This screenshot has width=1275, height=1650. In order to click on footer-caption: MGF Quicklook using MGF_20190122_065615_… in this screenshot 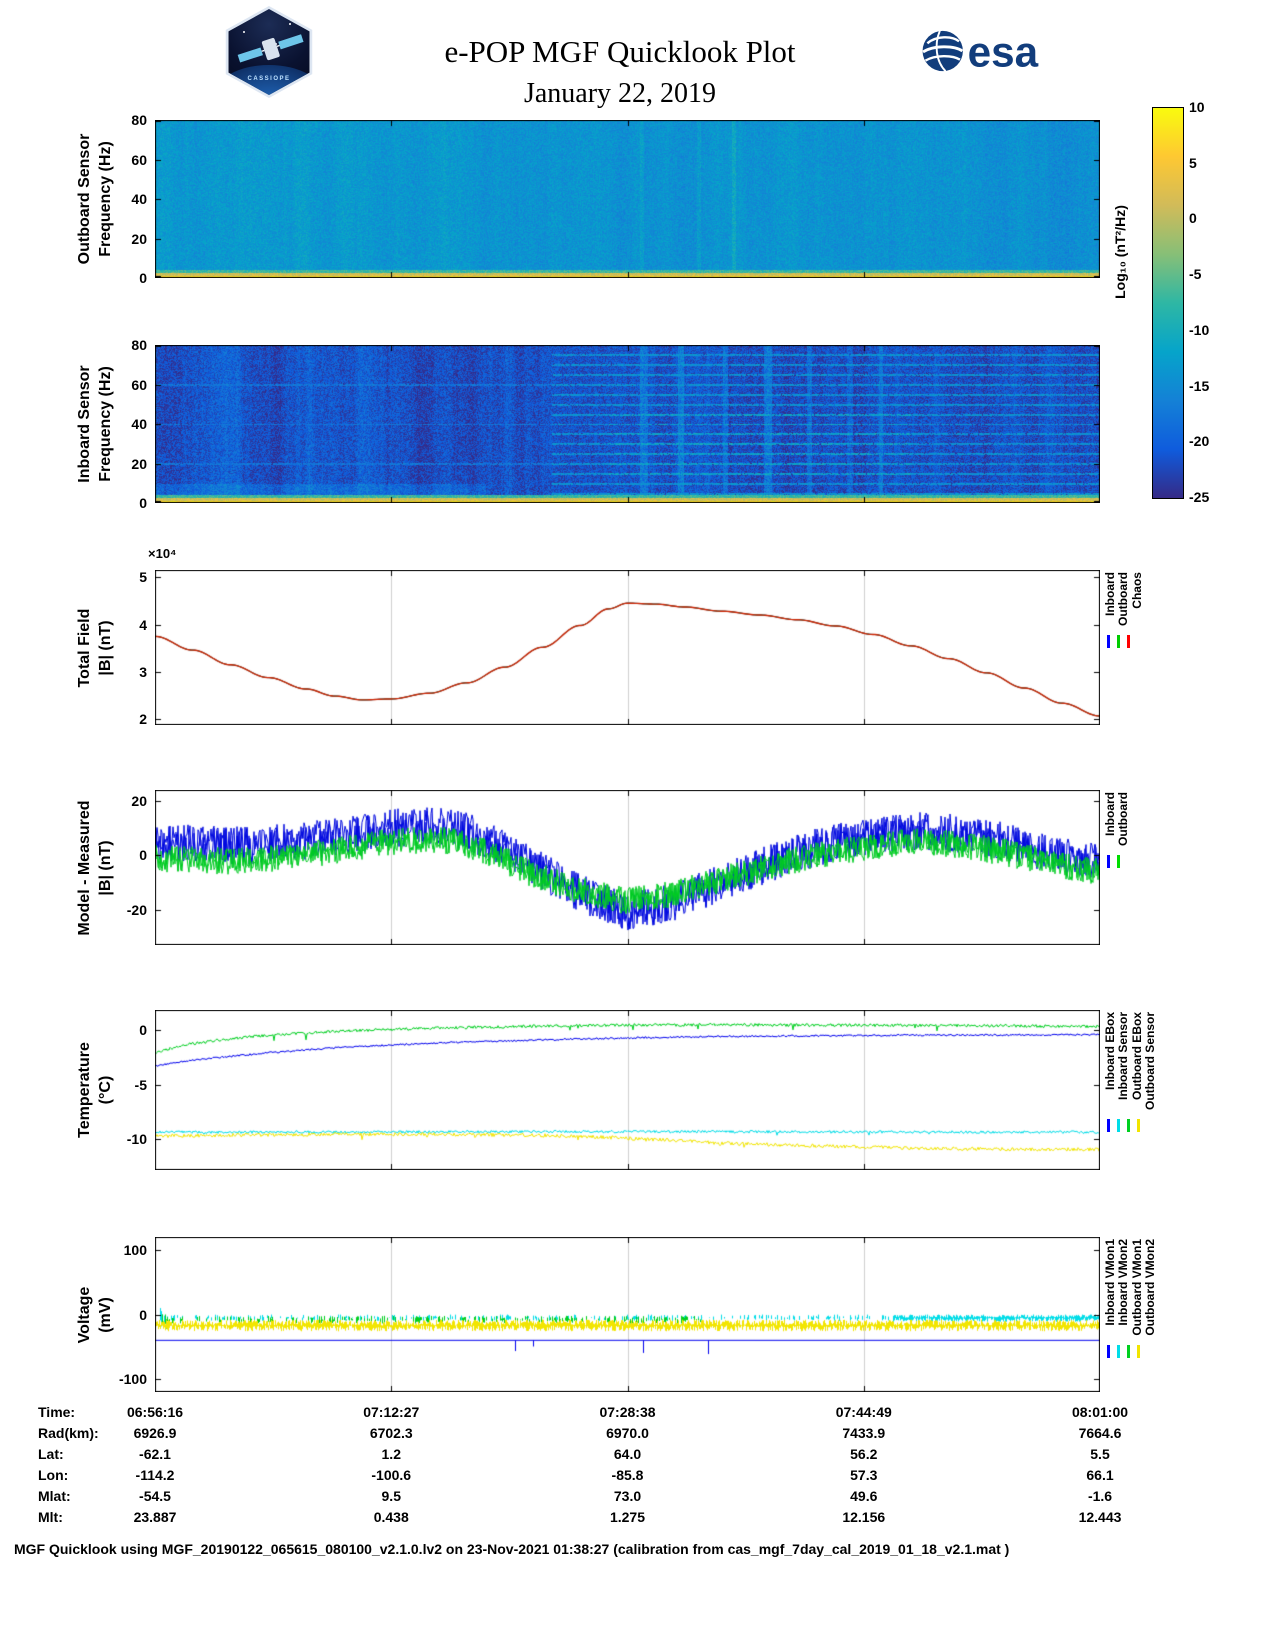, I will do `click(512, 1549)`.